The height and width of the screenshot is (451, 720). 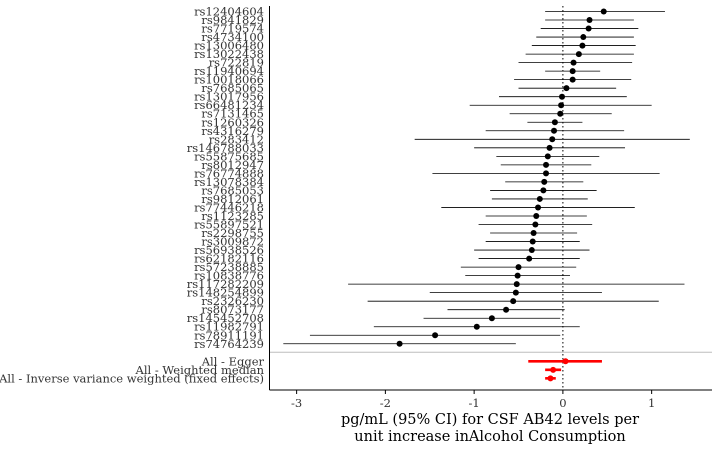 I want to click on snp-label: rs56938526, so click(x=229, y=250).